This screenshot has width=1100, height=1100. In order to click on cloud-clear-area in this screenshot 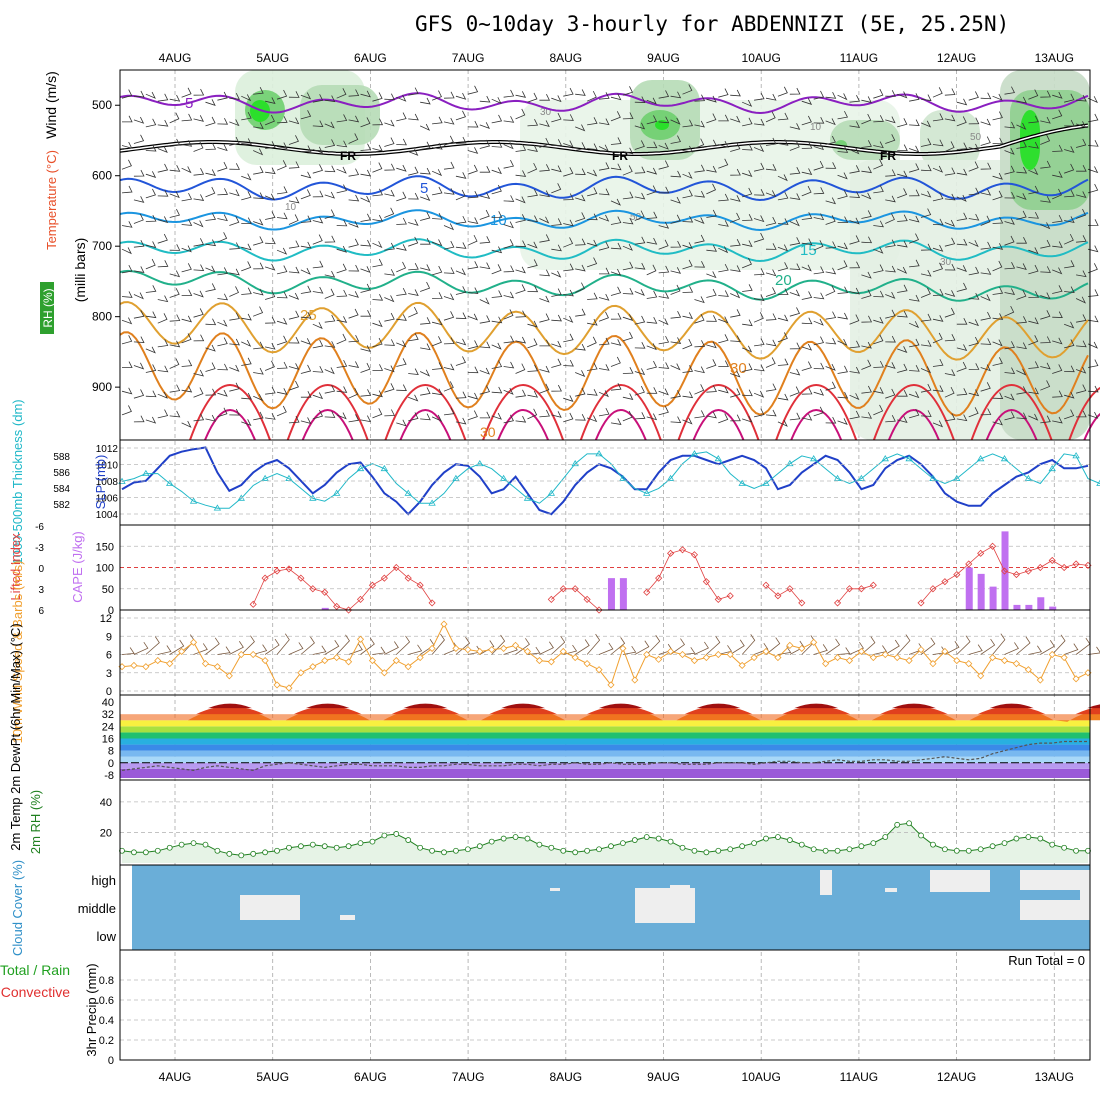, I will do `click(555, 889)`.